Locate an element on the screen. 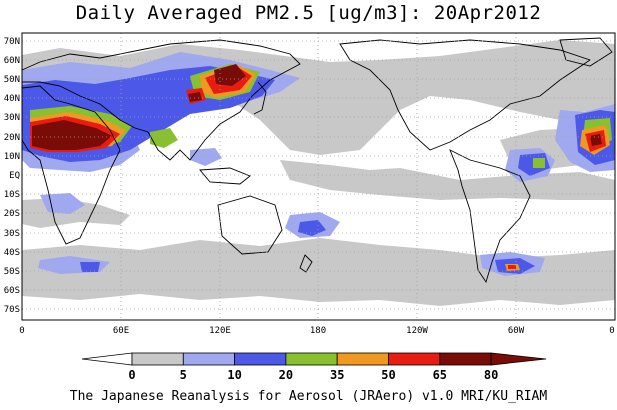 The image size is (617, 410). lat-label: 50N is located at coordinates (12, 80).